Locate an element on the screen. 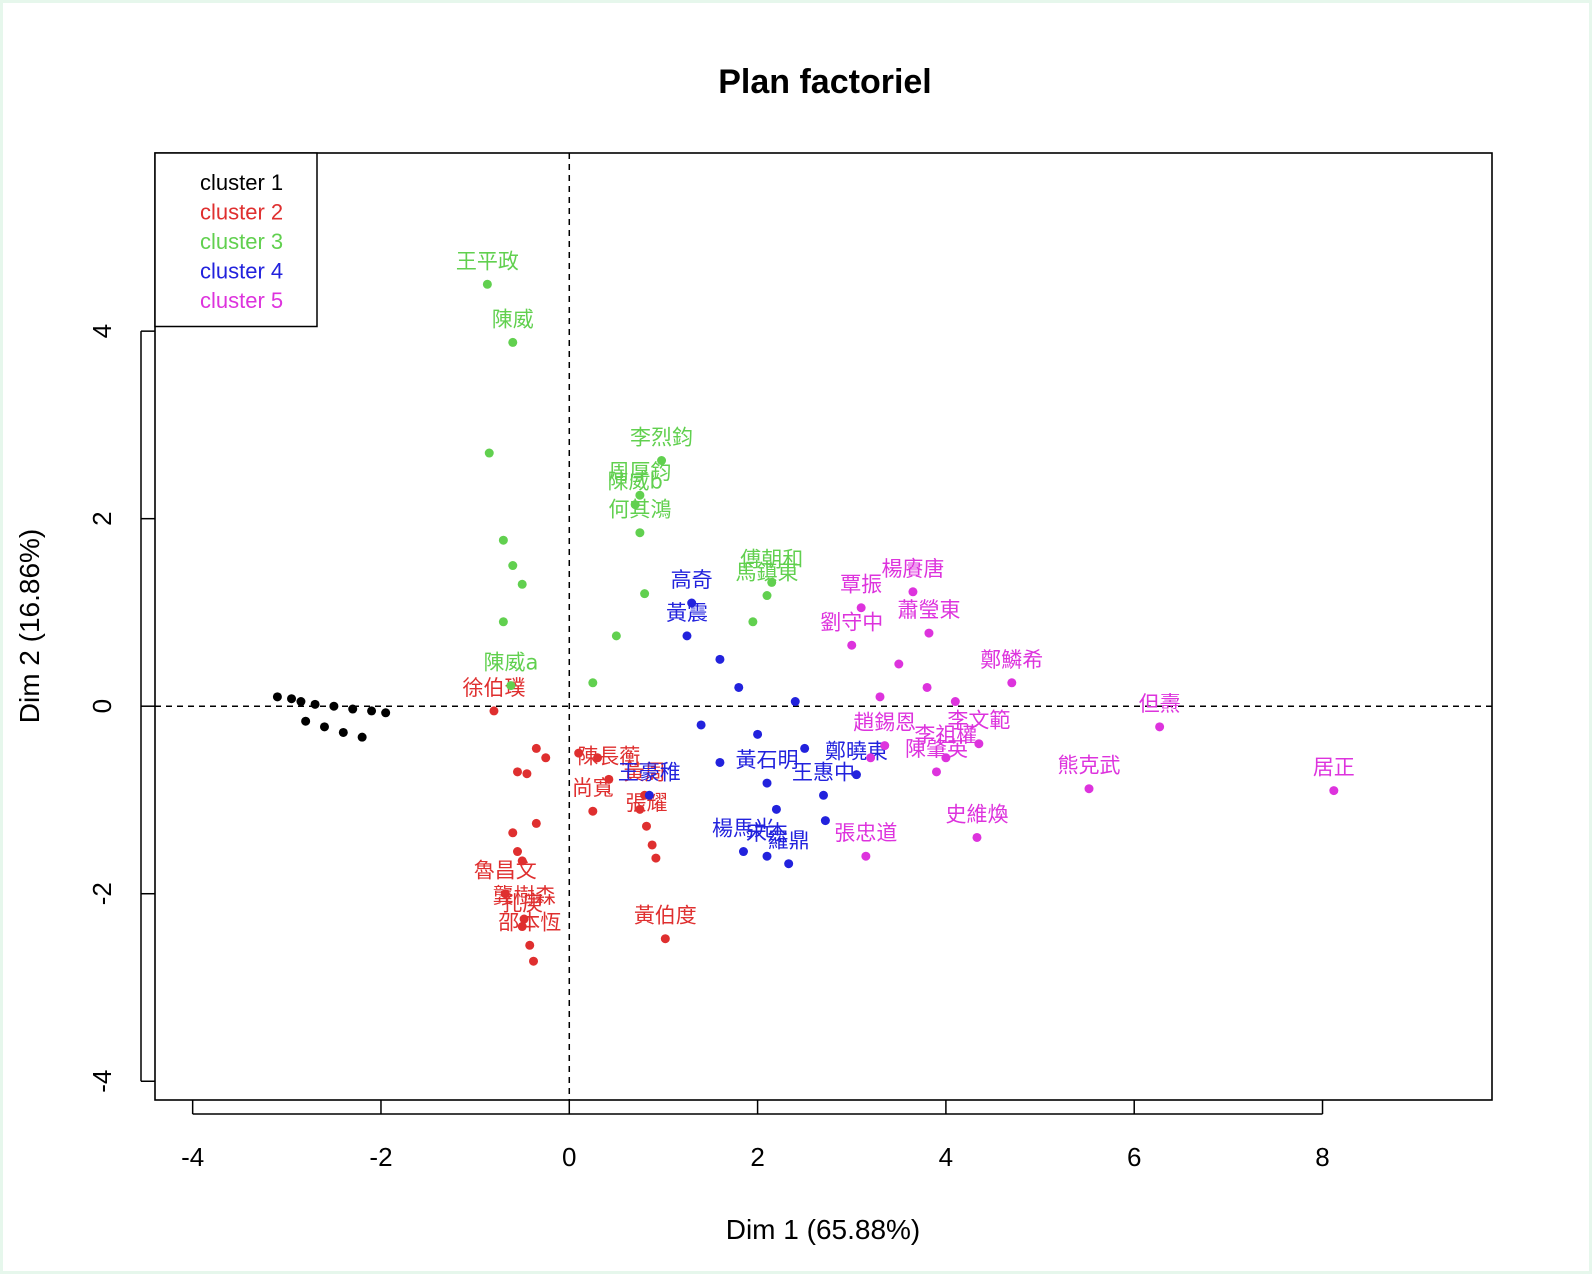  point-label: 鄭曉東 is located at coordinates (856, 752).